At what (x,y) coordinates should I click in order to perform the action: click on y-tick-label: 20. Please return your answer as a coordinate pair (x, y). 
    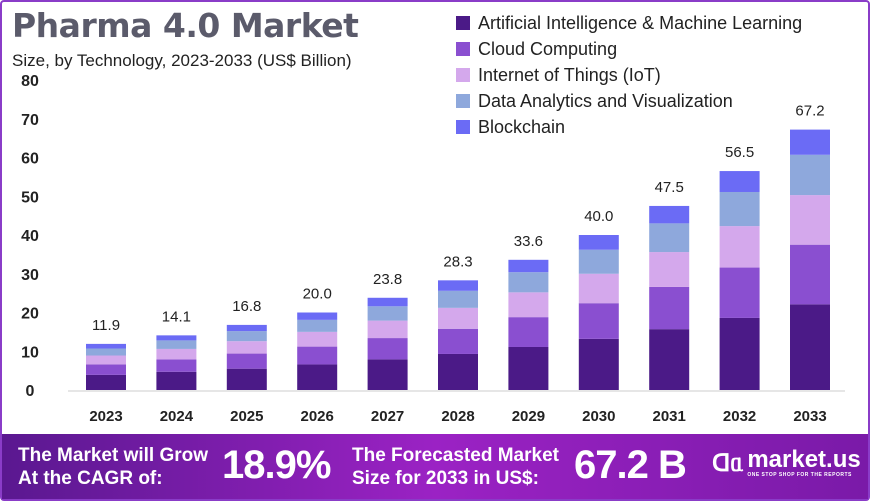
    Looking at the image, I should click on (30, 314).